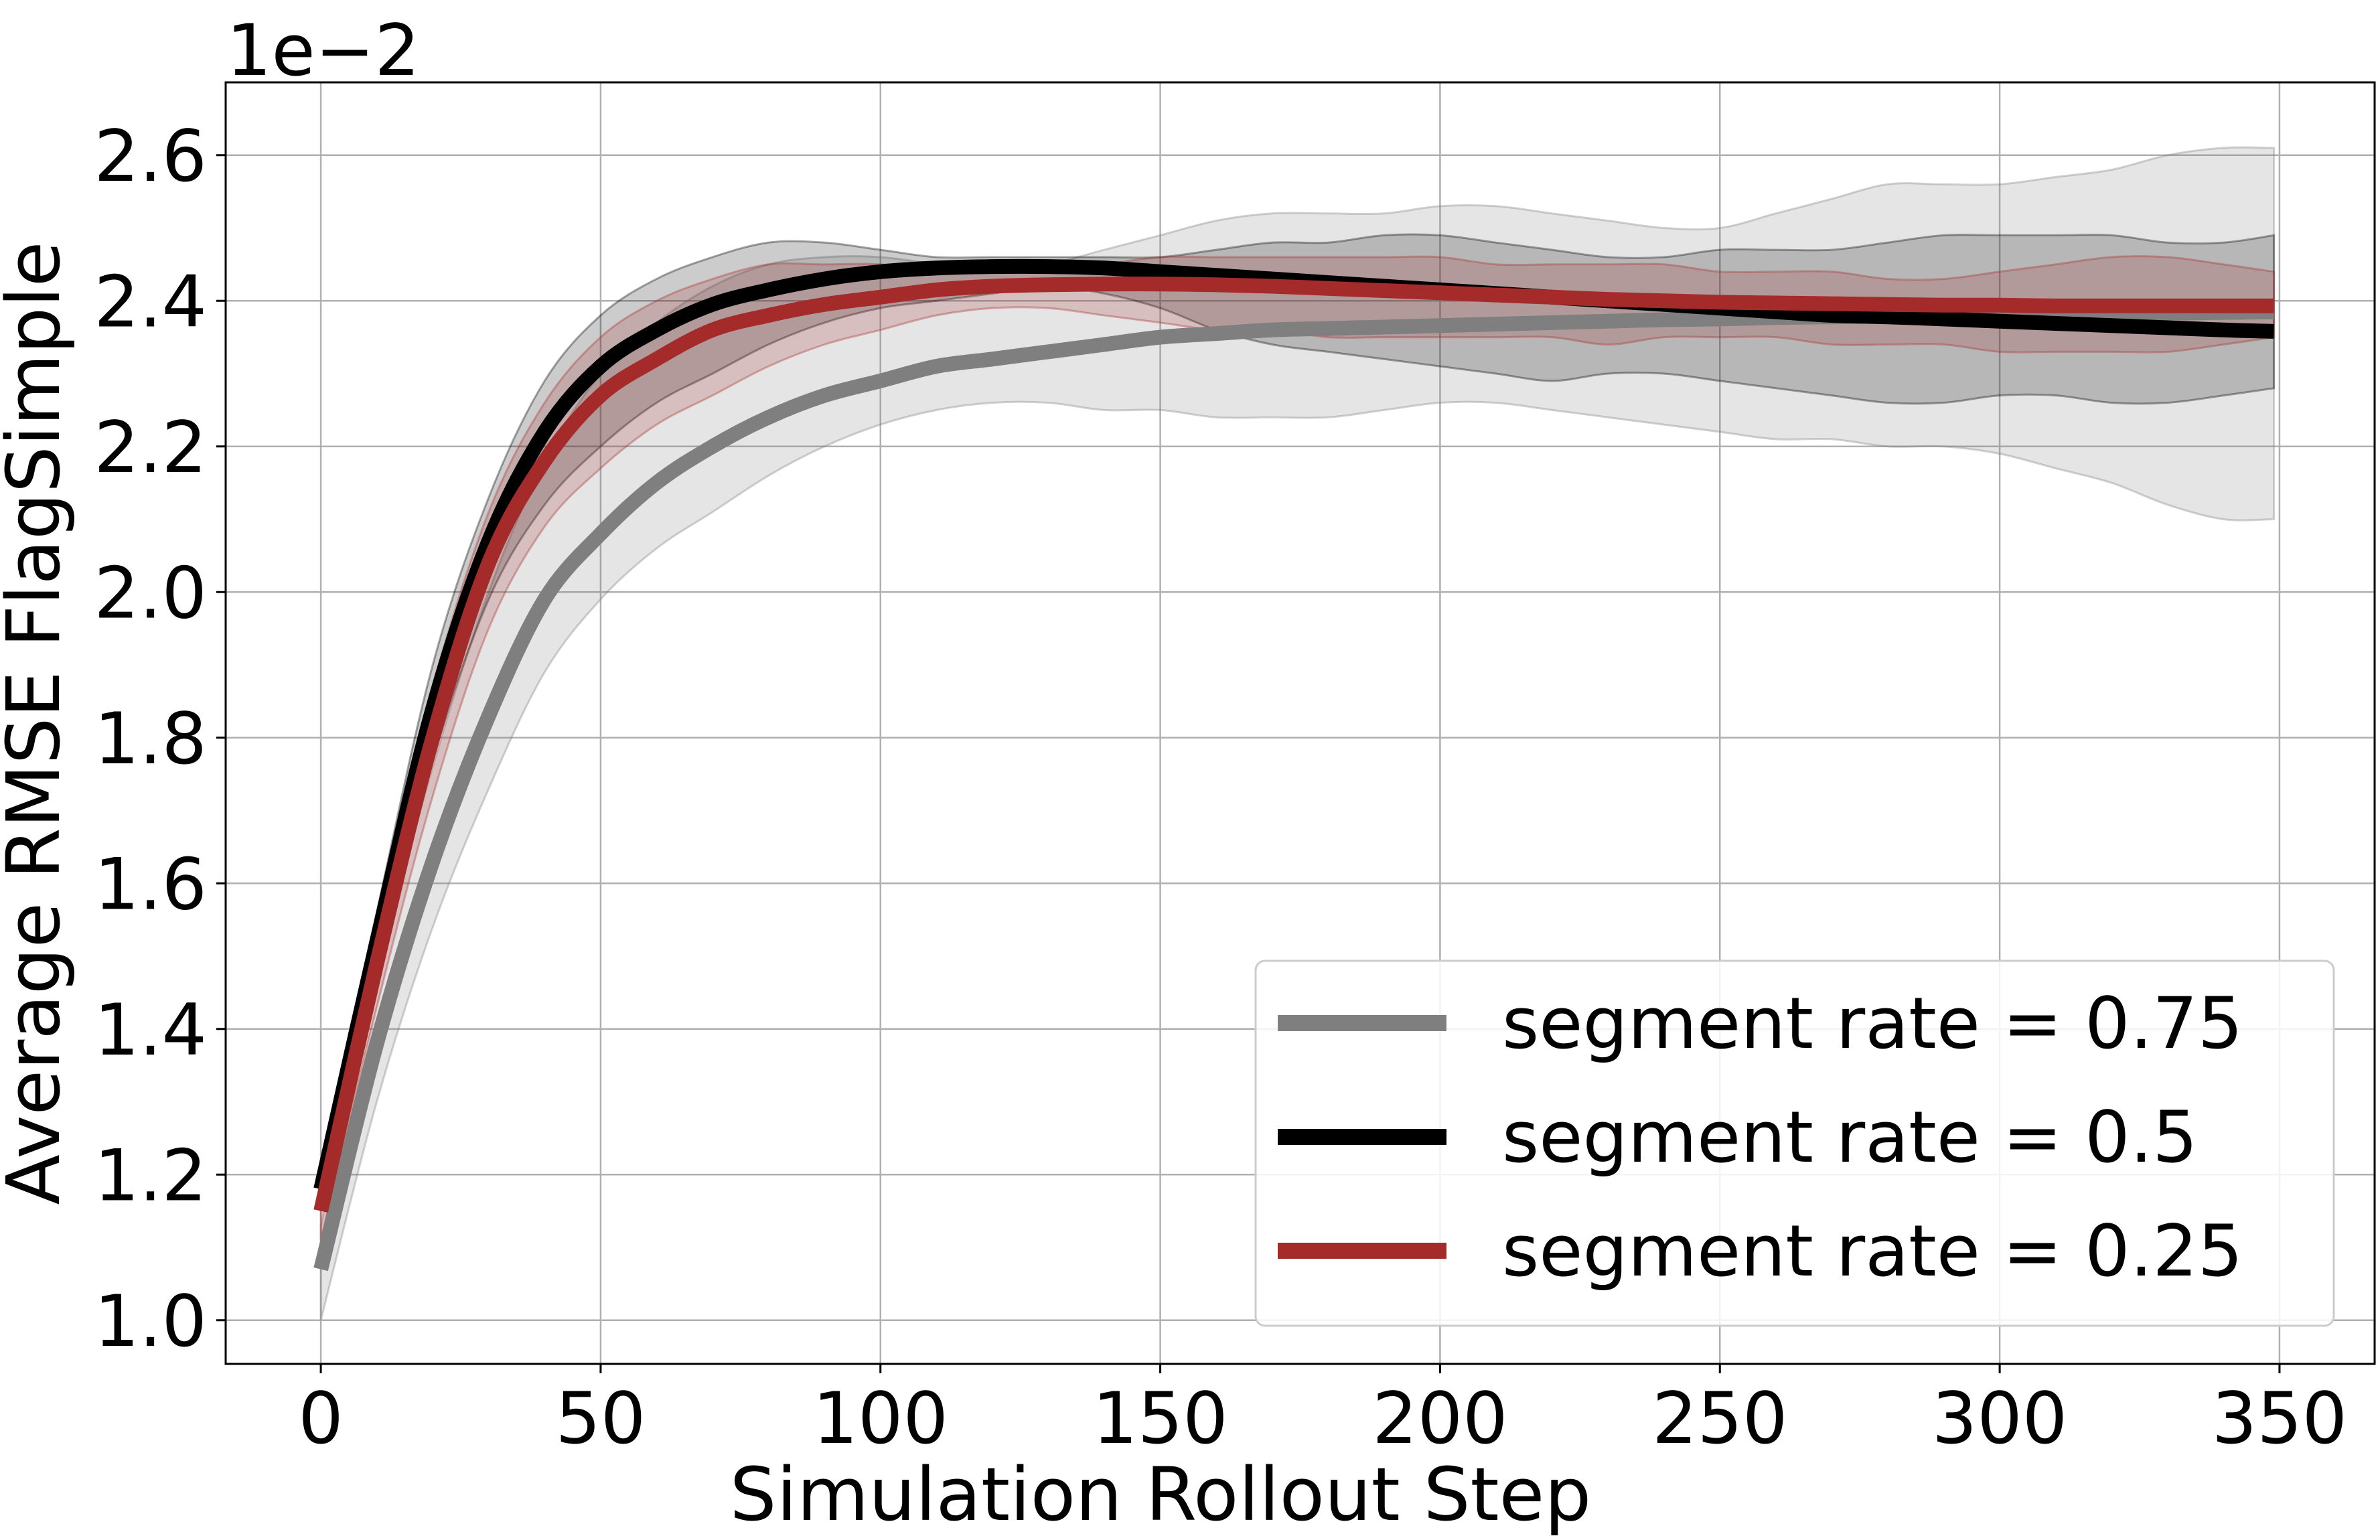  What do you see at coordinates (323, 50) in the screenshot?
I see `y-offset-label: 1e−2` at bounding box center [323, 50].